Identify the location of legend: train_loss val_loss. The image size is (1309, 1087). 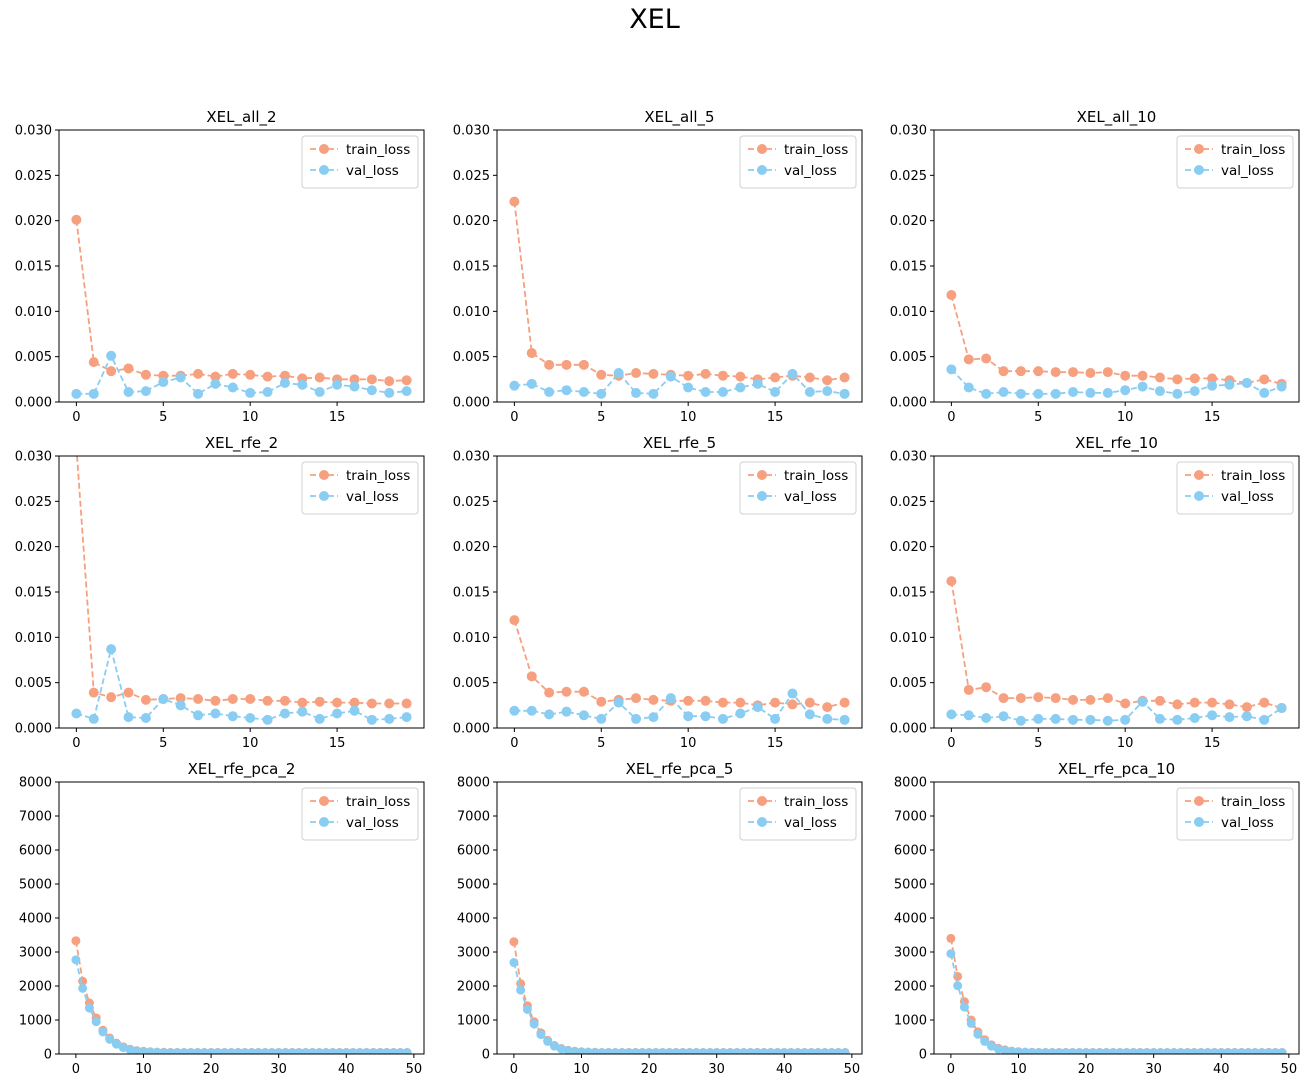
(1235, 814).